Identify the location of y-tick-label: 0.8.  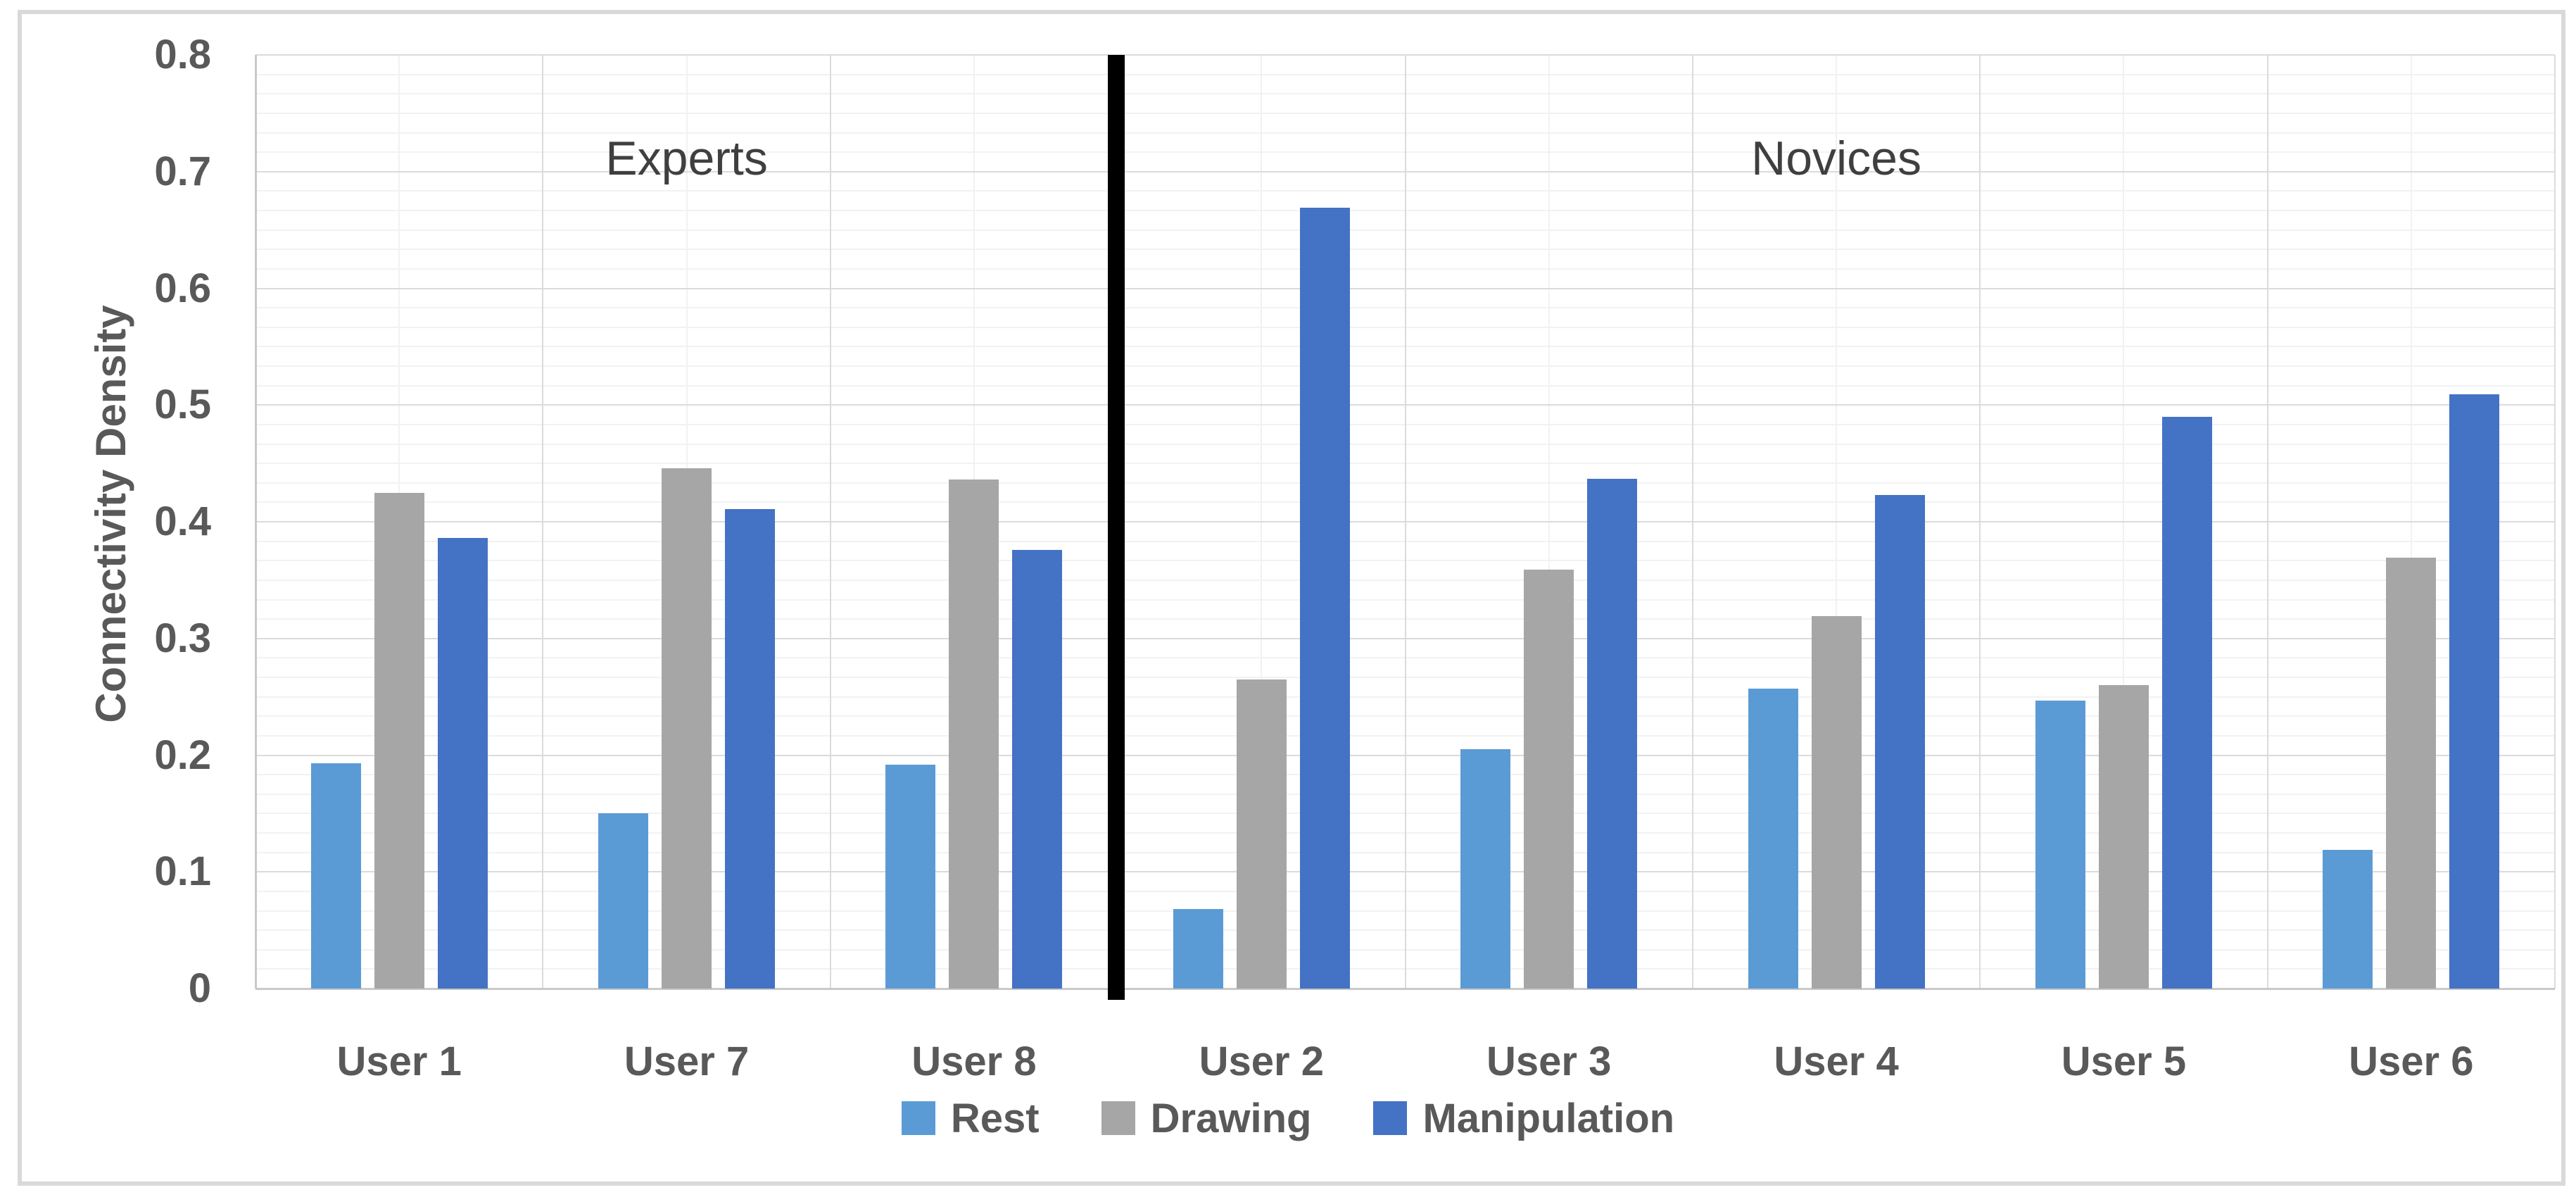
(182, 54).